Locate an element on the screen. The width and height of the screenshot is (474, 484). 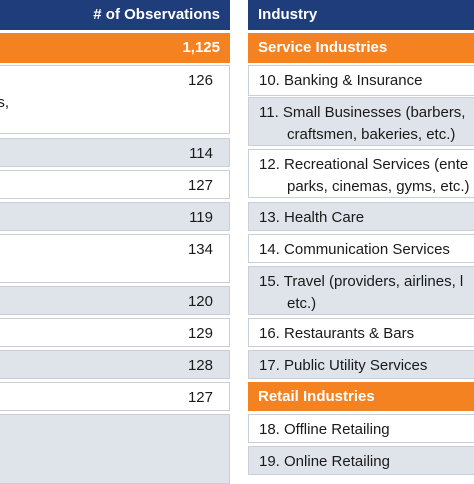
row-label-fragment: es, is located at coordinates (5, 102).